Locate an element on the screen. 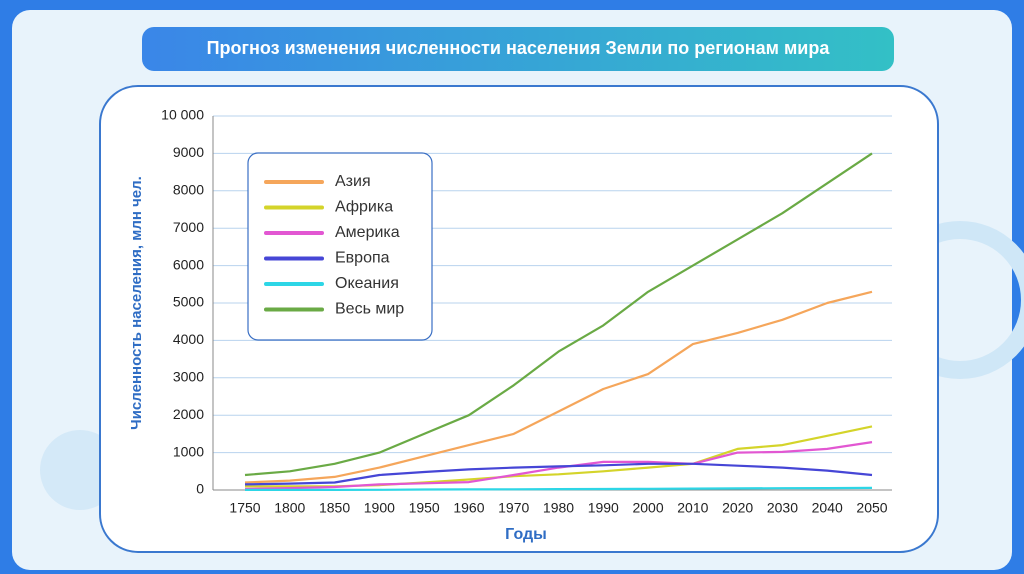 The width and height of the screenshot is (1024, 574). legend-box is located at coordinates (340, 246).